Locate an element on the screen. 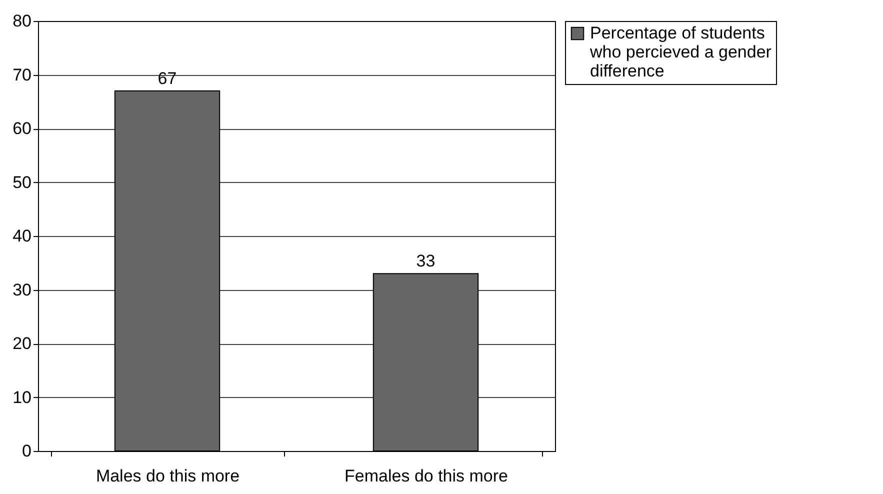 The width and height of the screenshot is (883, 494). x-tick-label: Males do this more is located at coordinates (168, 476).